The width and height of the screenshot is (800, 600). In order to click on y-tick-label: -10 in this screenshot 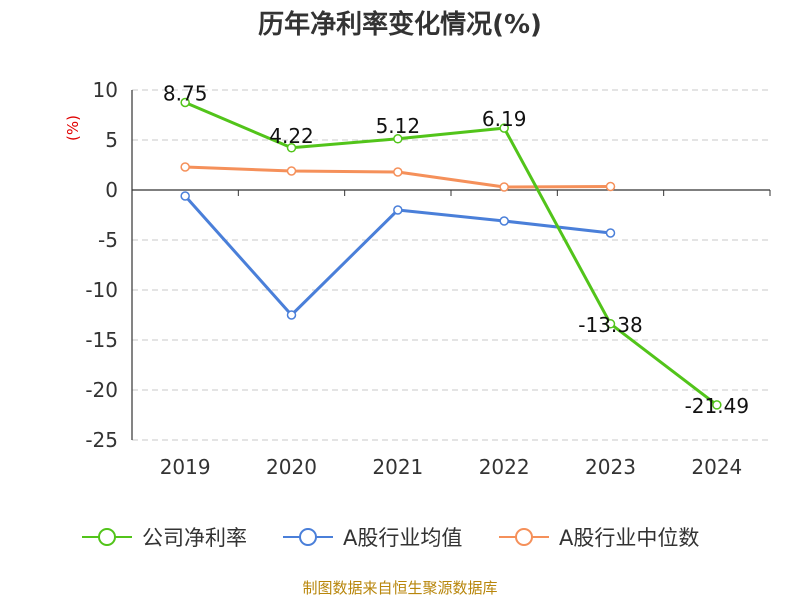, I will do `click(101, 290)`.